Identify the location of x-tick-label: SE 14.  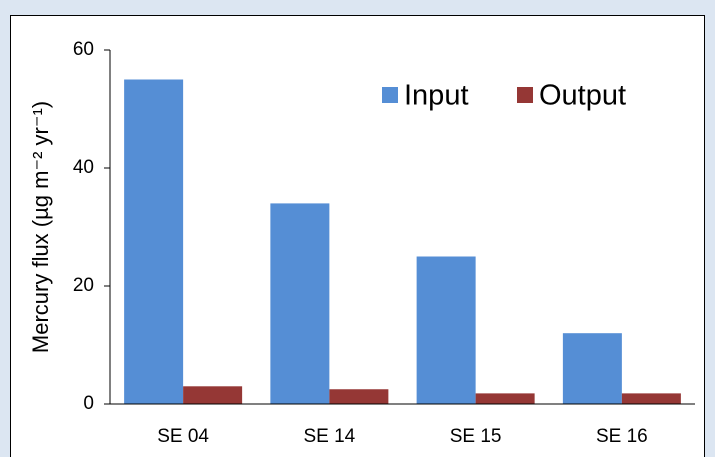
(329, 436).